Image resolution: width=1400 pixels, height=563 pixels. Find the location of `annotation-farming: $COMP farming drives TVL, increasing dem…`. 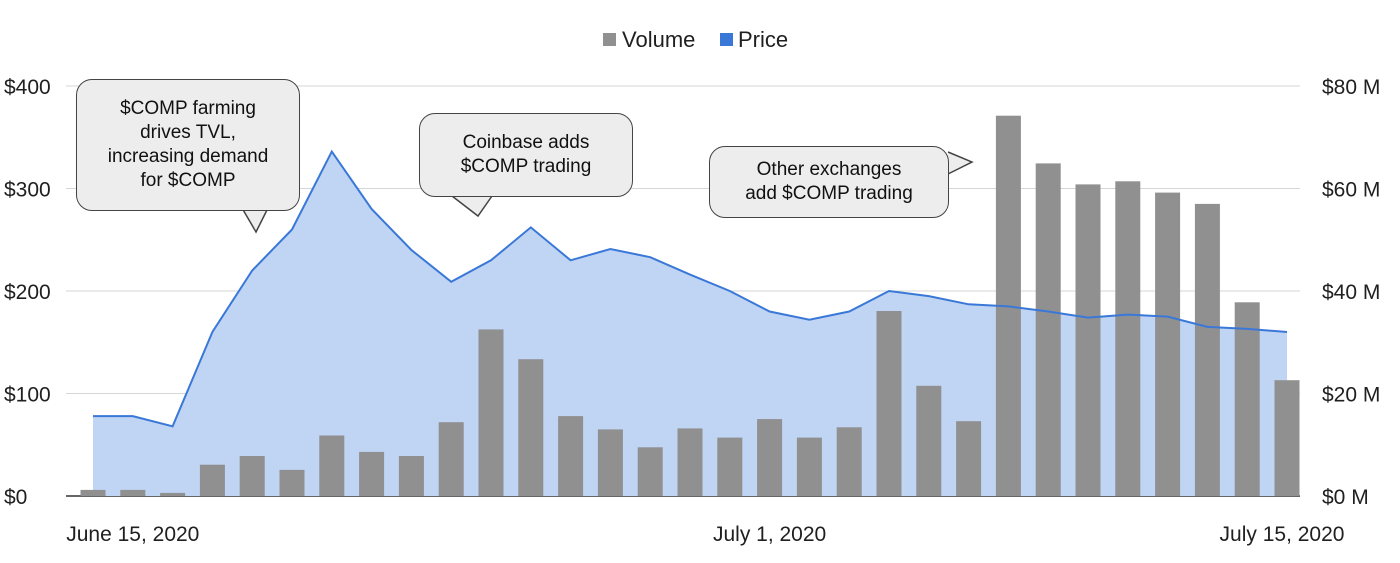

annotation-farming: $COMP farming drives TVL, increasing dem… is located at coordinates (188, 145).